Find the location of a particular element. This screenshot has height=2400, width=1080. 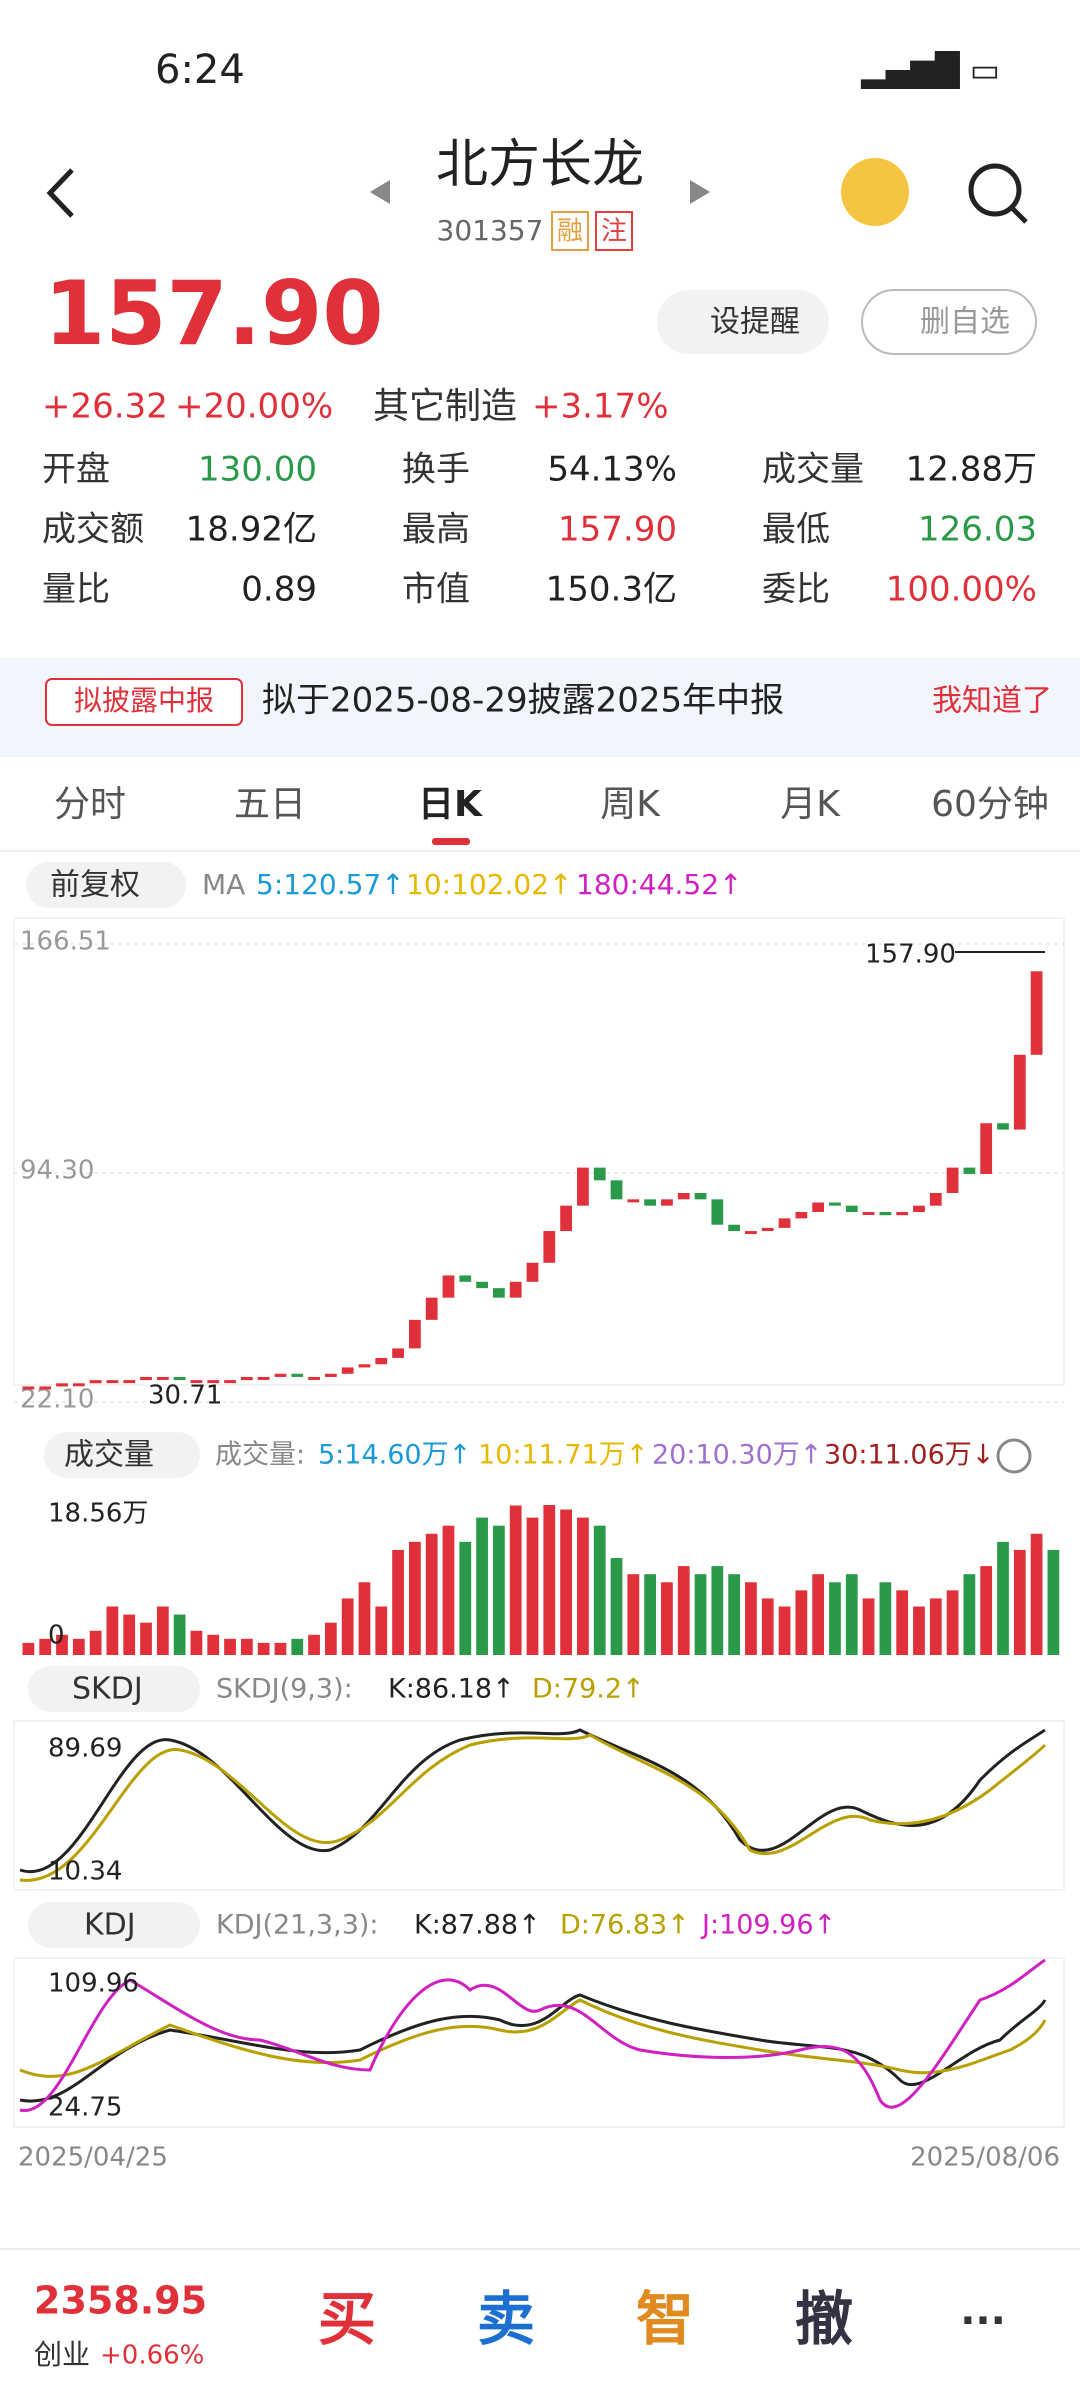

tab: 分时 is located at coordinates (90, 804).